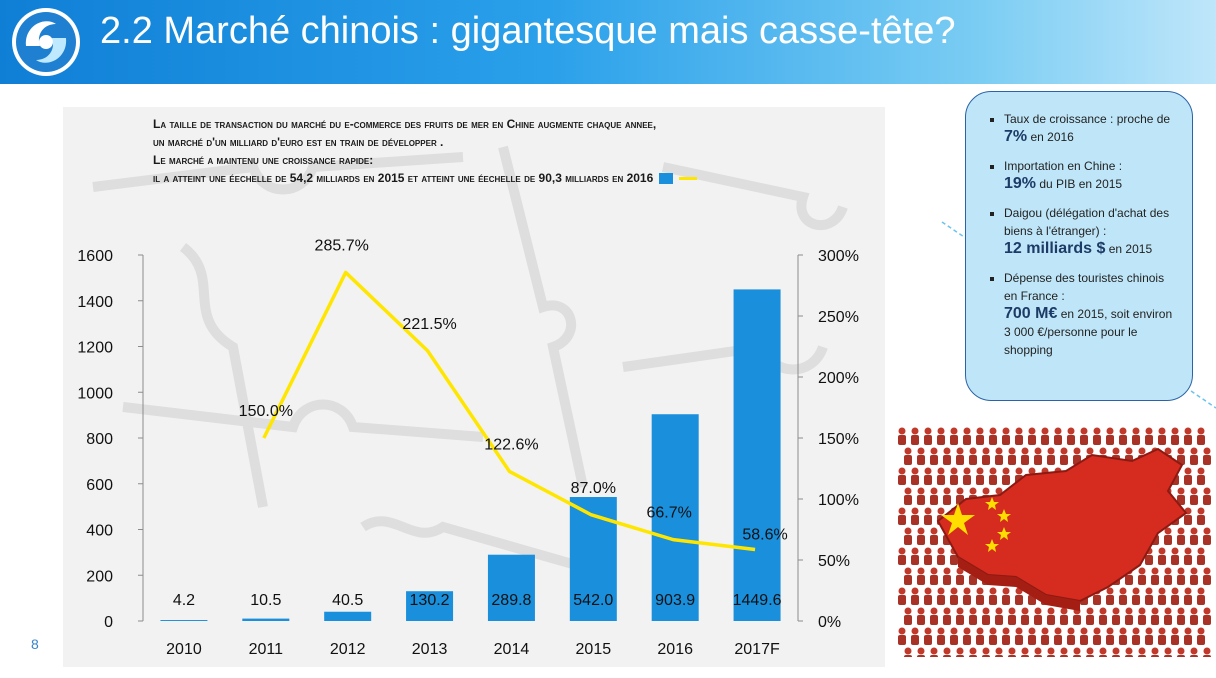  I want to click on y-tick-label: 1600, so click(95, 256).